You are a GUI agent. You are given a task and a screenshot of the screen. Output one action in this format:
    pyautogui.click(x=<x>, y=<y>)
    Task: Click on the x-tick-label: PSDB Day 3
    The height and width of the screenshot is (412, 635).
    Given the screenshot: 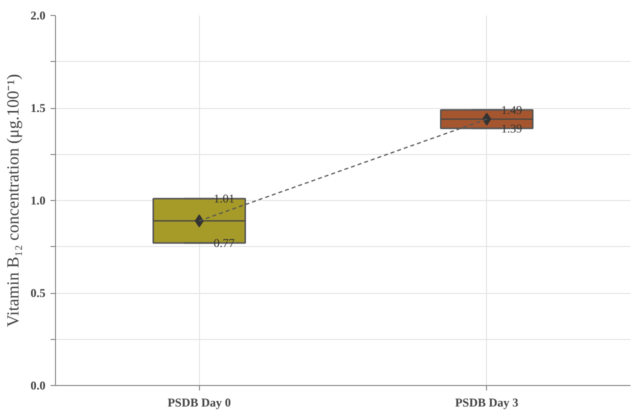 What is the action you would take?
    pyautogui.click(x=486, y=403)
    